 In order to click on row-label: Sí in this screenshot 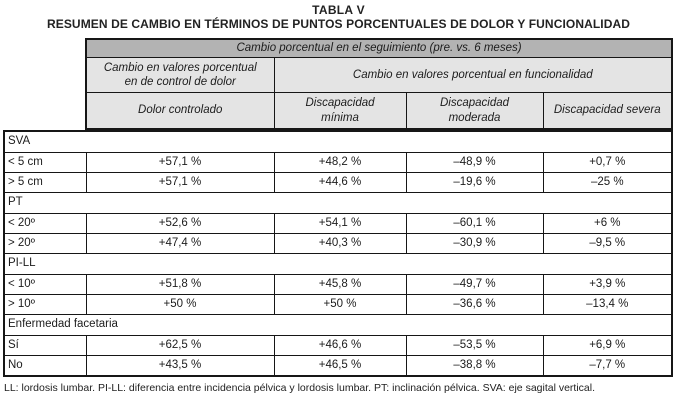, I will do `click(45, 345)`.